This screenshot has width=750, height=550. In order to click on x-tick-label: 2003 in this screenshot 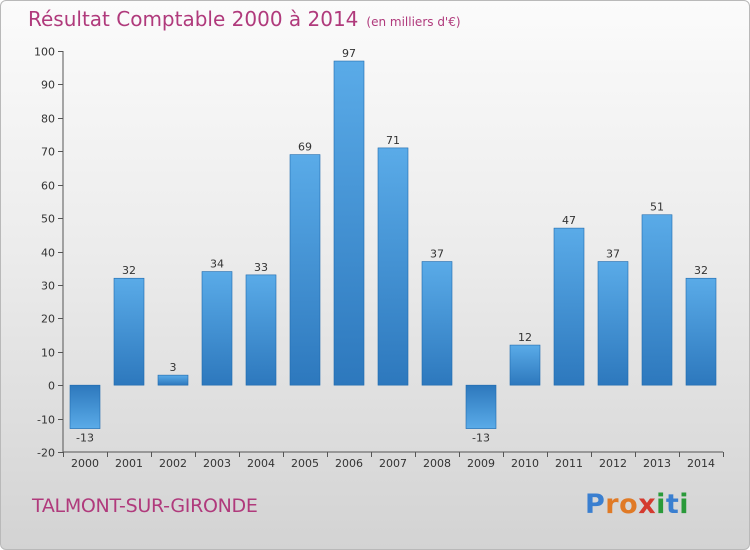, I will do `click(217, 463)`.